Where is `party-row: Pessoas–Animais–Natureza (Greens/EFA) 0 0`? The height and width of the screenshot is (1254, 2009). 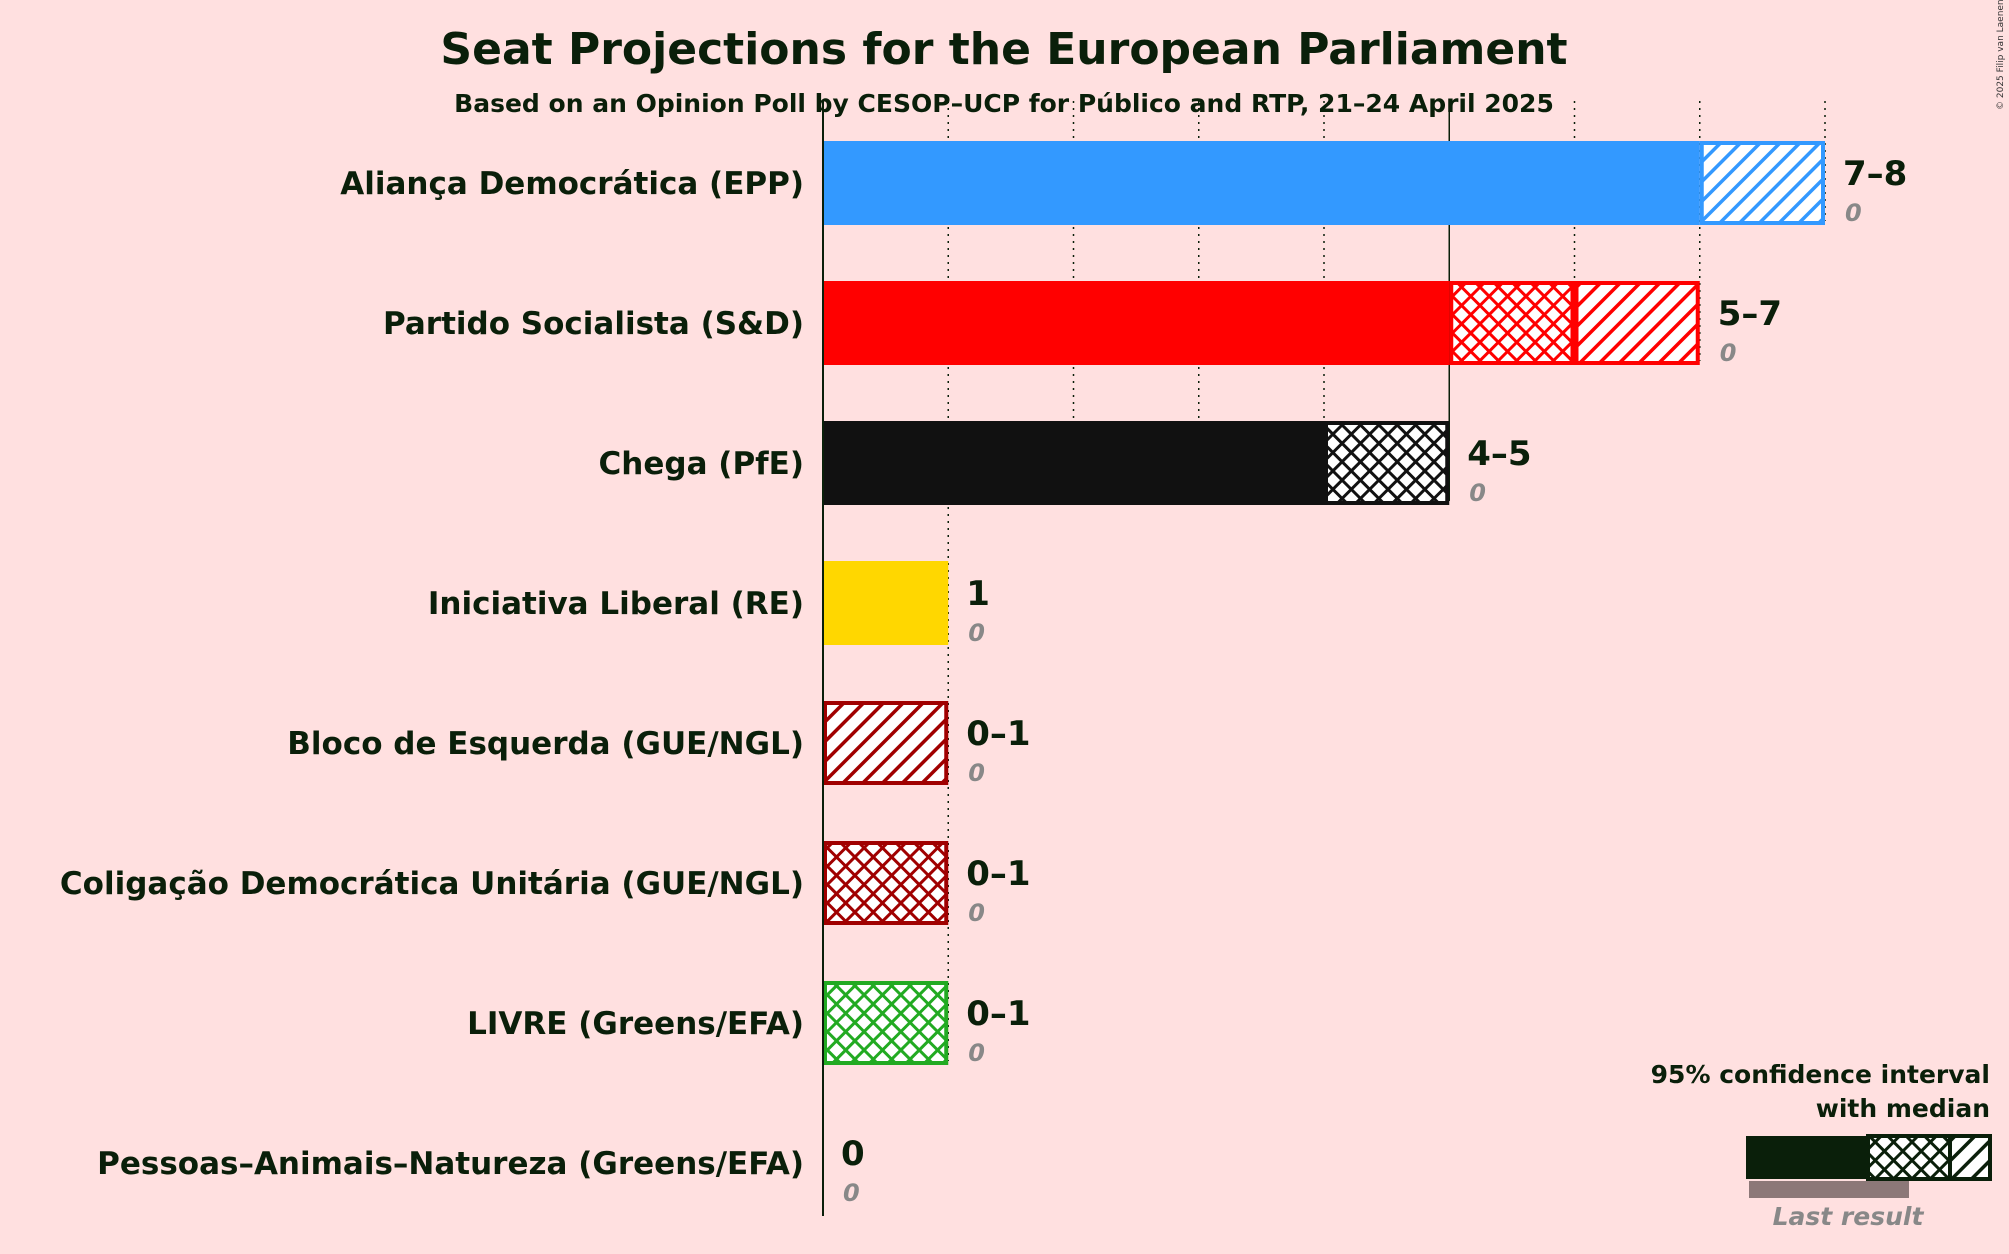 party-row: Pessoas–Animais–Natureza (Greens/EFA) 0 0 is located at coordinates (481, 1170).